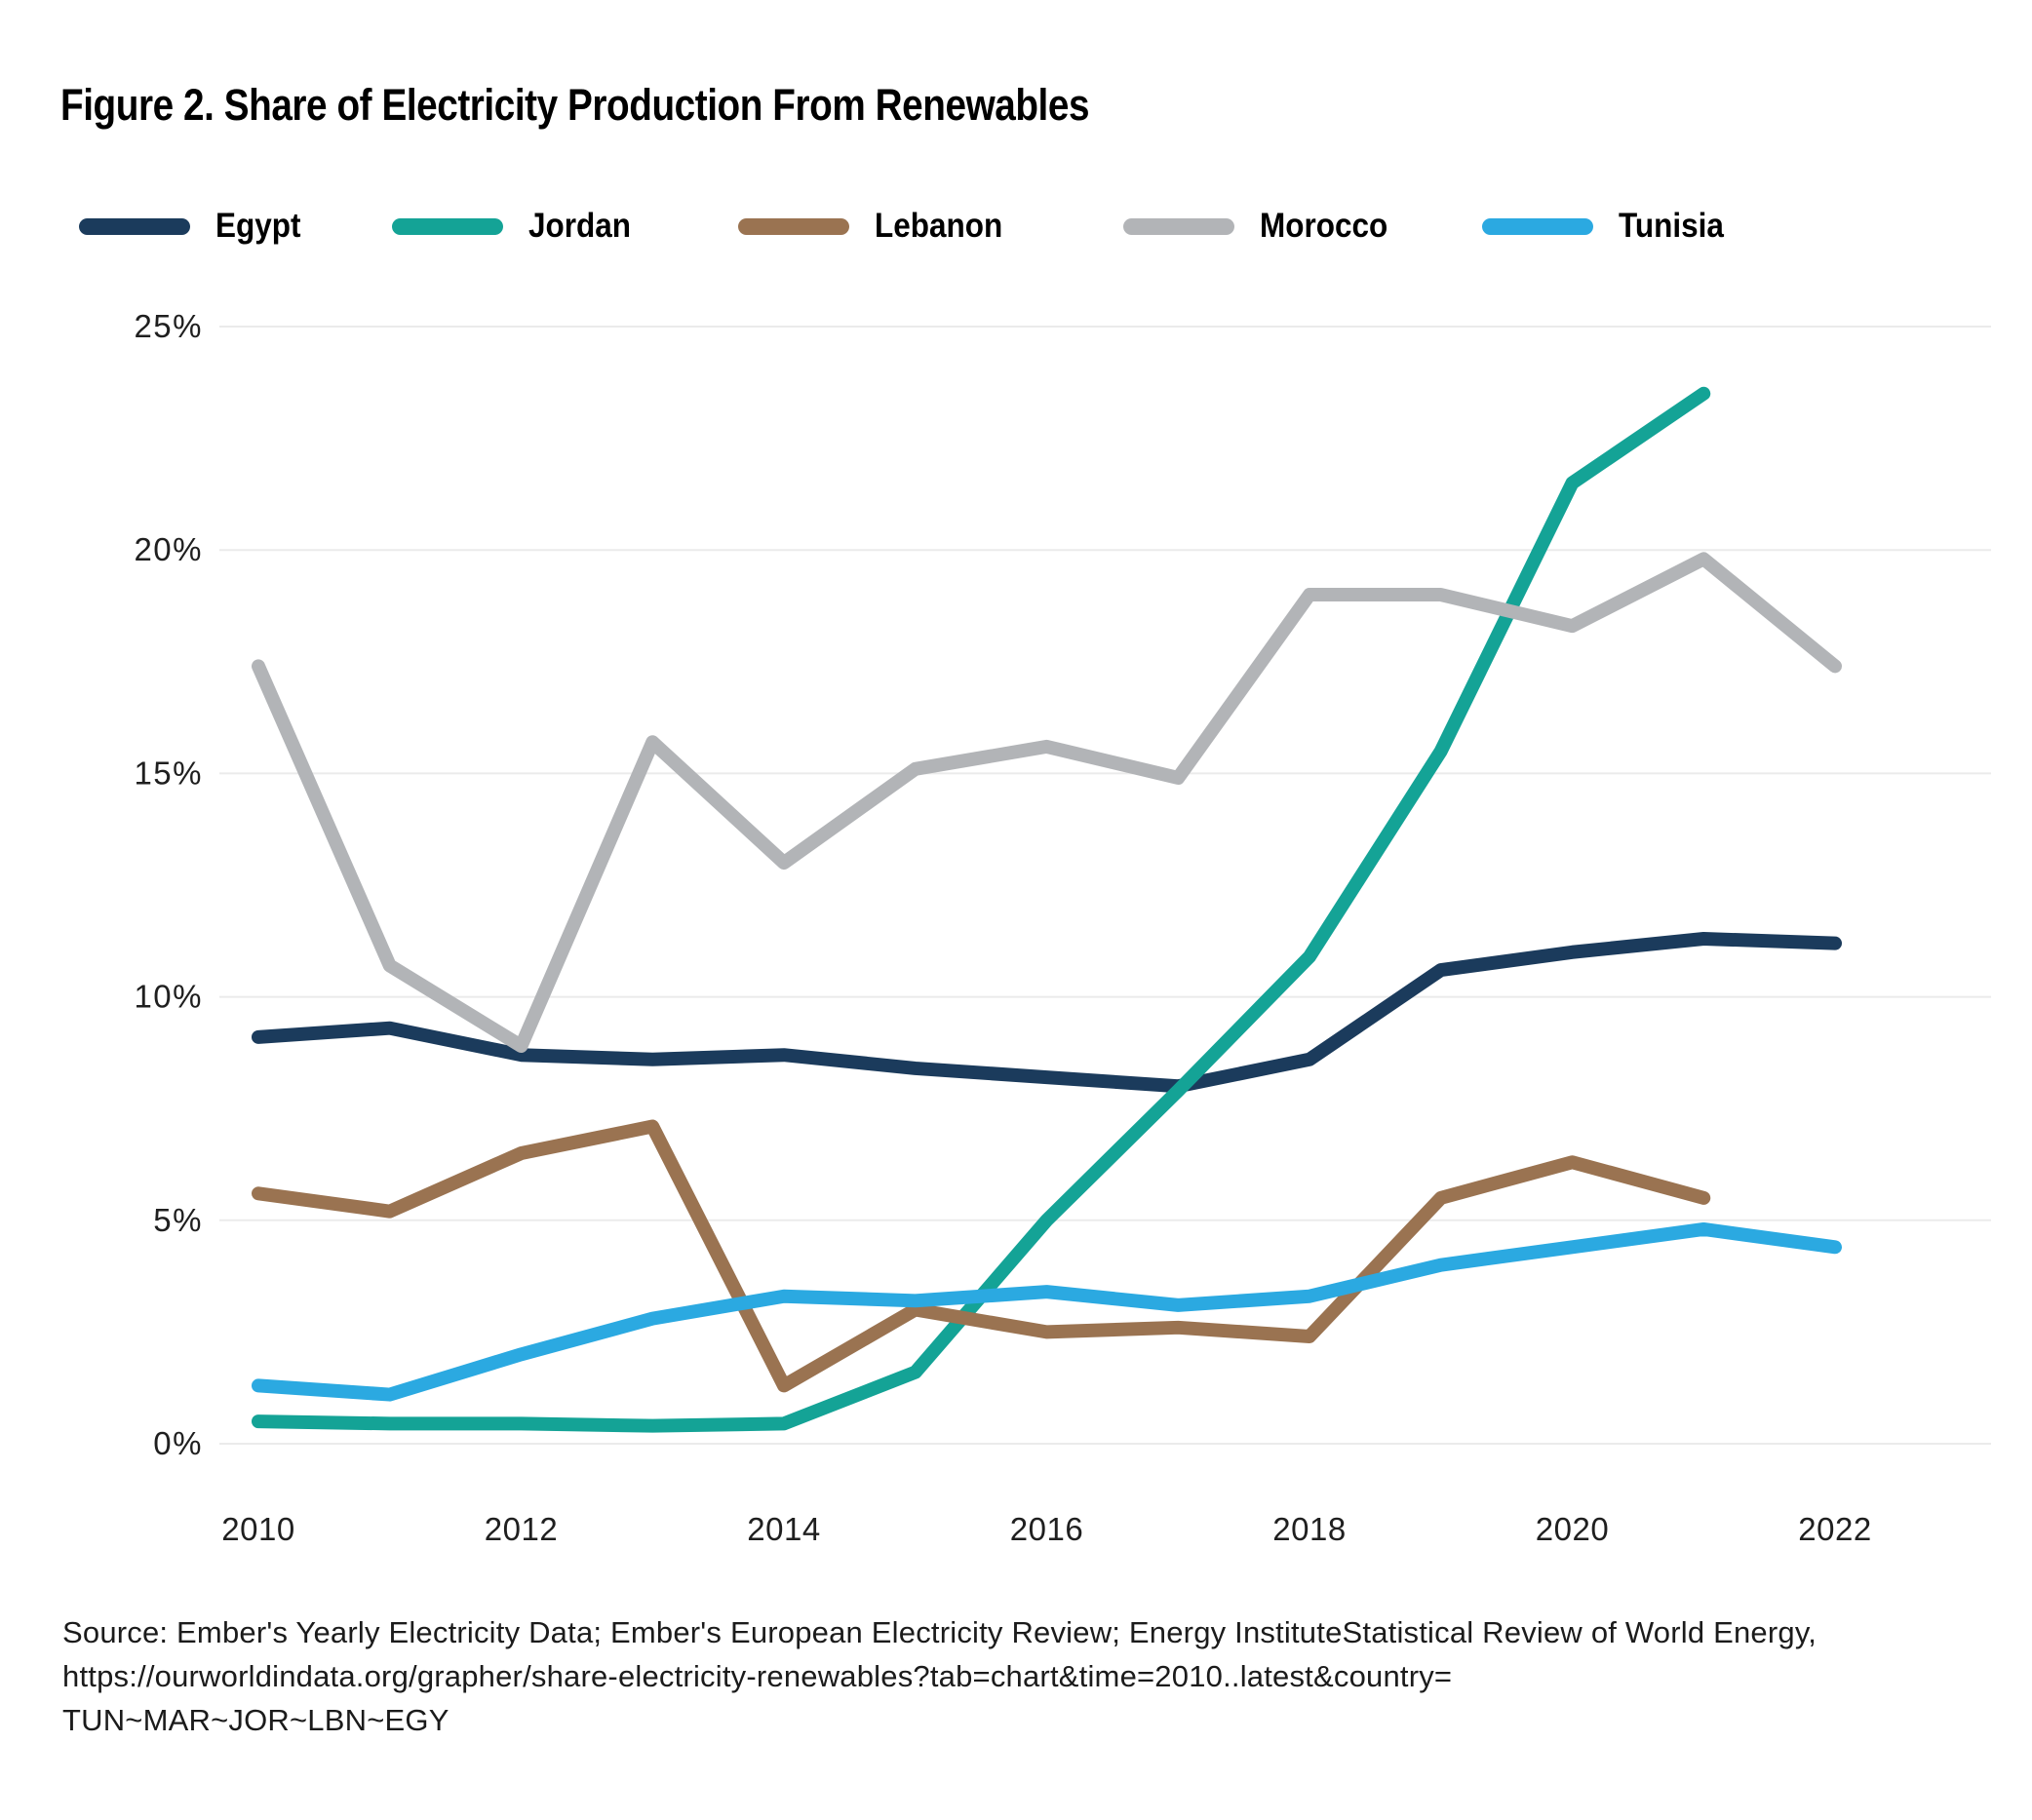 The height and width of the screenshot is (1820, 2032). What do you see at coordinates (517, 226) in the screenshot?
I see `legend-item-jordan: Jordan` at bounding box center [517, 226].